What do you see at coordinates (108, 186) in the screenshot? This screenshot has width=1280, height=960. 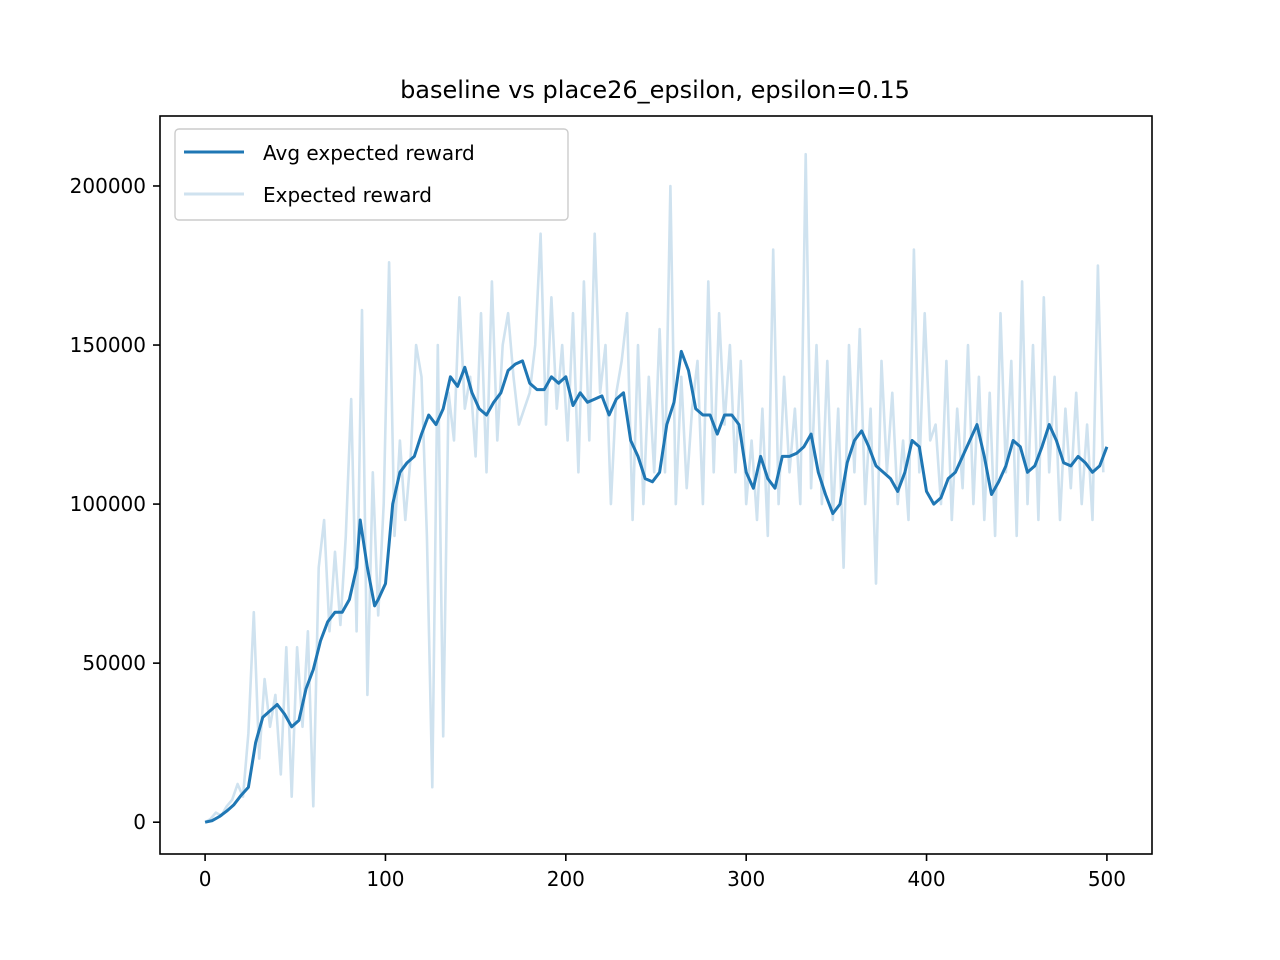 I see `y-tick-label: 200000` at bounding box center [108, 186].